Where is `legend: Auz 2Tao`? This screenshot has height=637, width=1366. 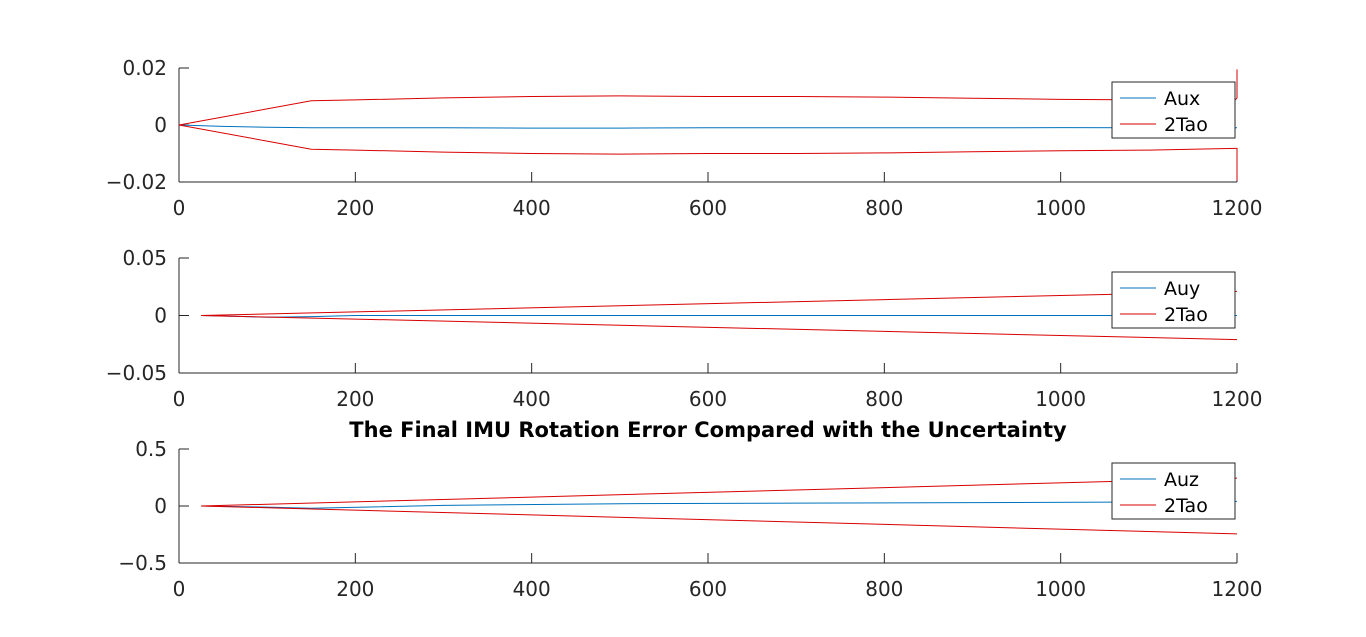 legend: Auz 2Tao is located at coordinates (1173, 491).